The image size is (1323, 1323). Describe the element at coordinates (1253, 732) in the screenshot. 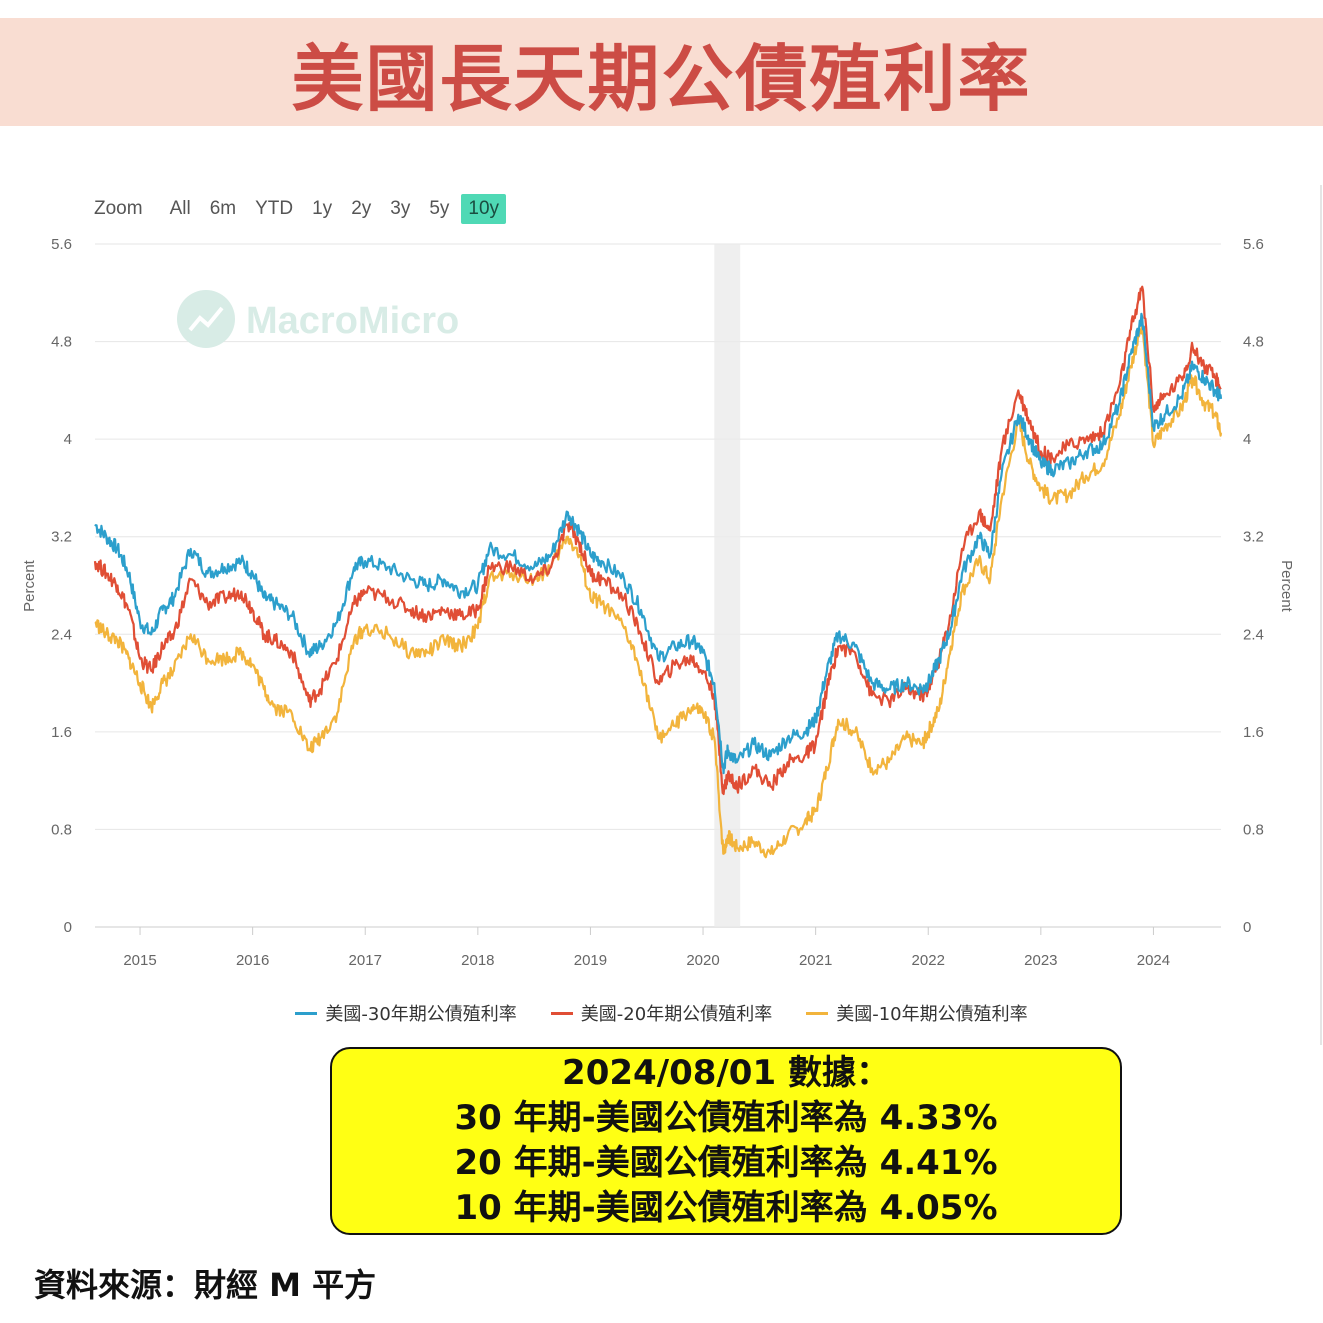

I see `y-tick-label-right: 1.6` at that location.